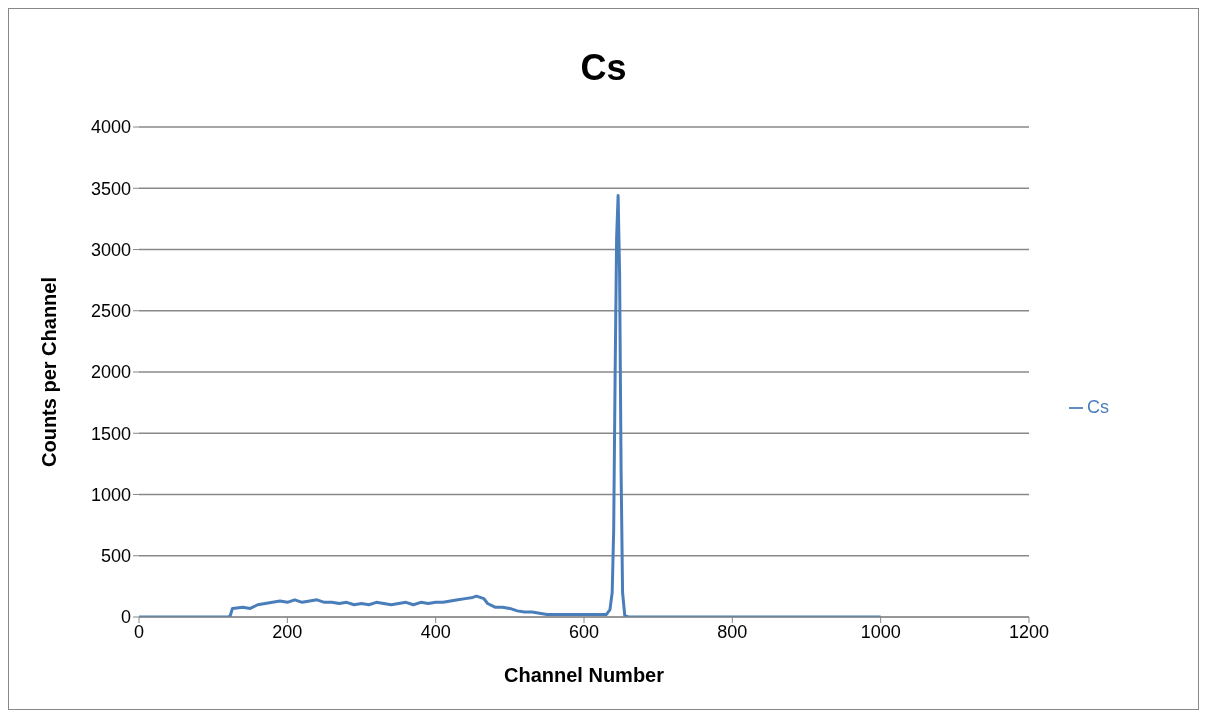 The image size is (1205, 716). I want to click on y-tick-label: 3000, so click(110, 249).